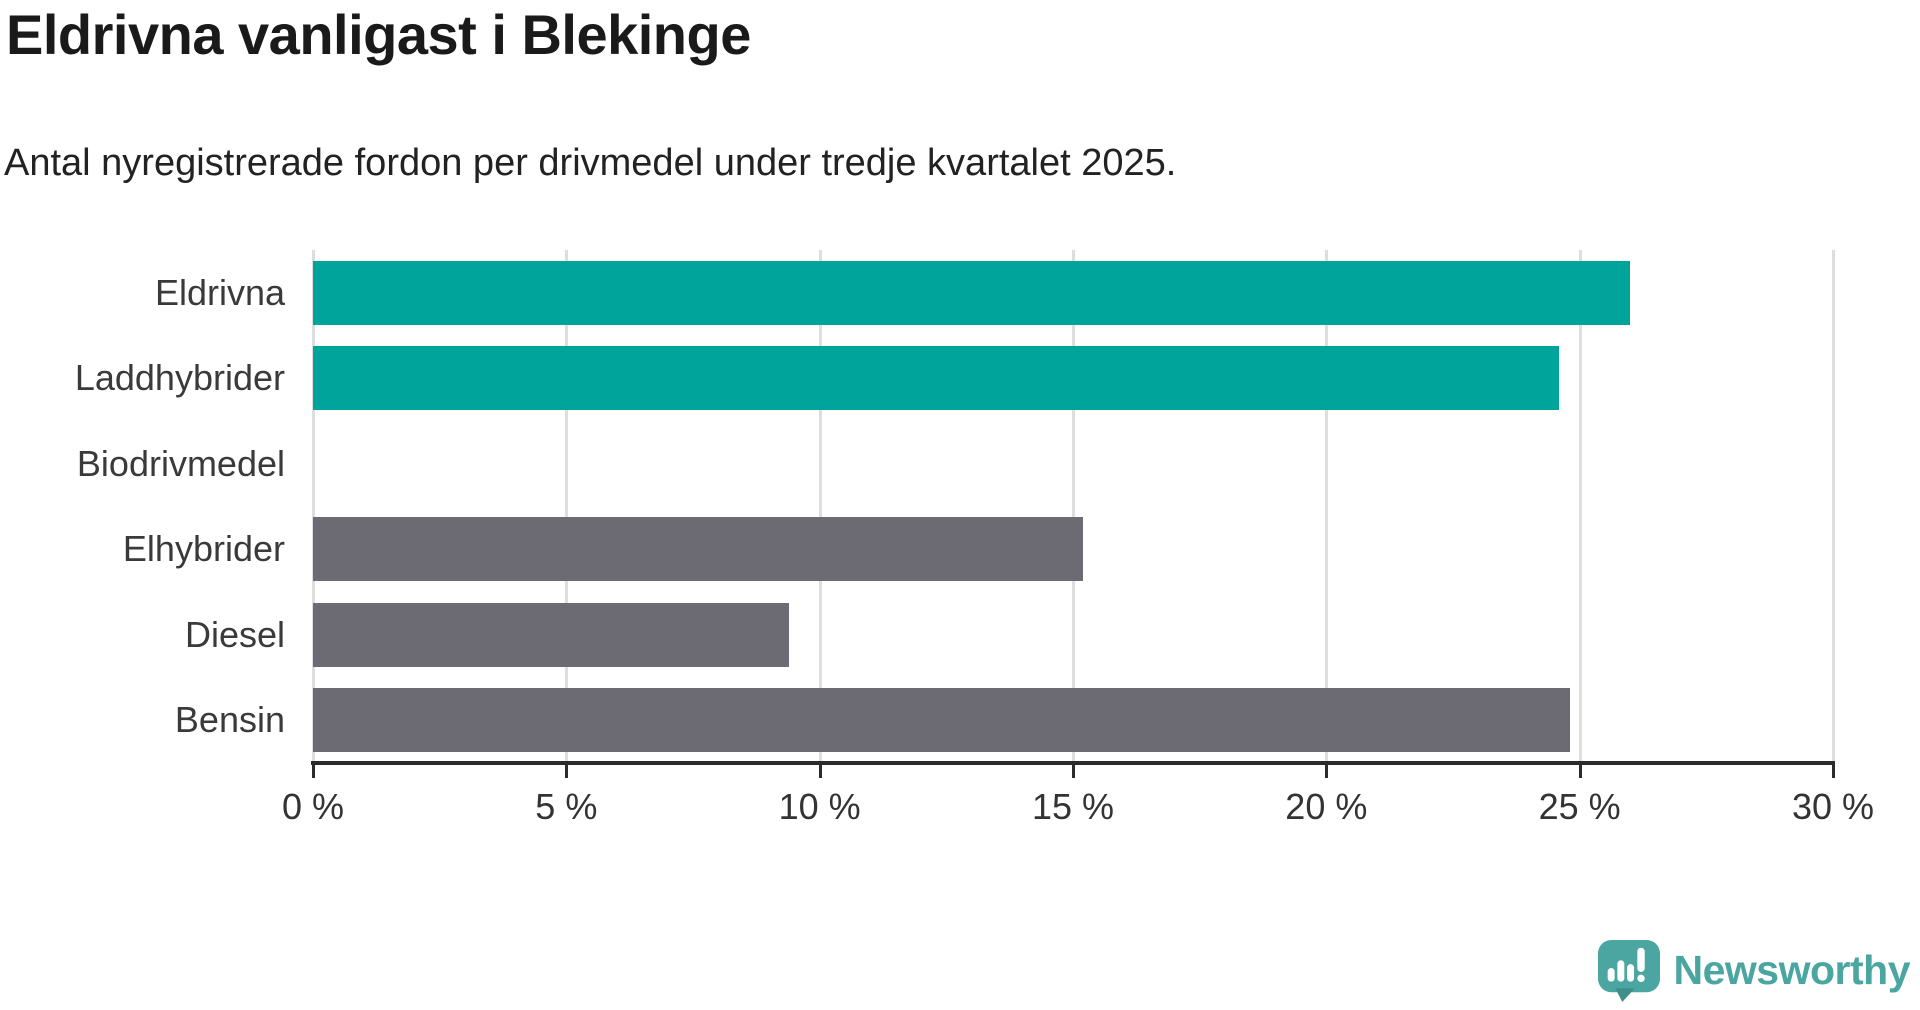 This screenshot has width=1920, height=1010. I want to click on newsworthy-bubble-barchart-icon, so click(1628, 970).